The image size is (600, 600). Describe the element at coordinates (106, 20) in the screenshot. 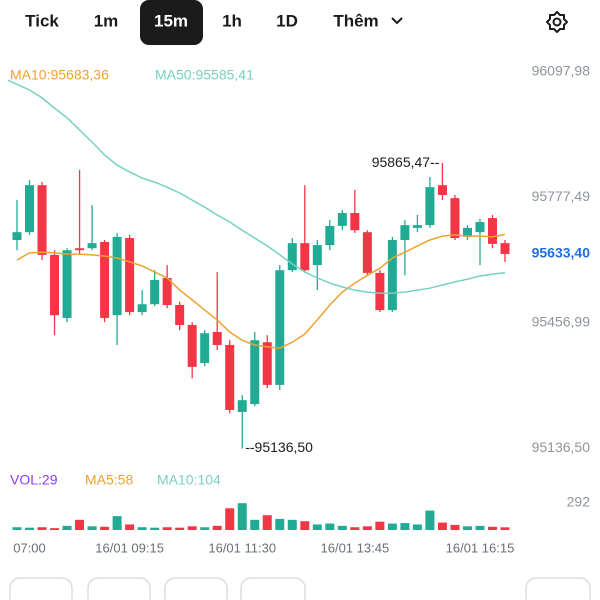

I see `tab: 1m` at that location.